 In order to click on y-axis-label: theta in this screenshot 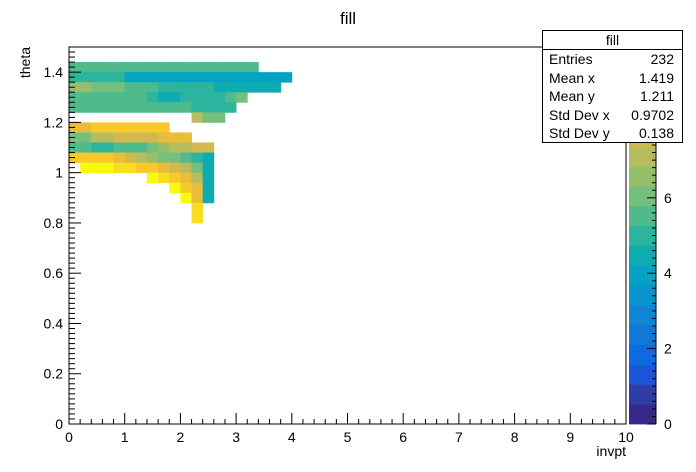, I will do `click(25, 62)`.